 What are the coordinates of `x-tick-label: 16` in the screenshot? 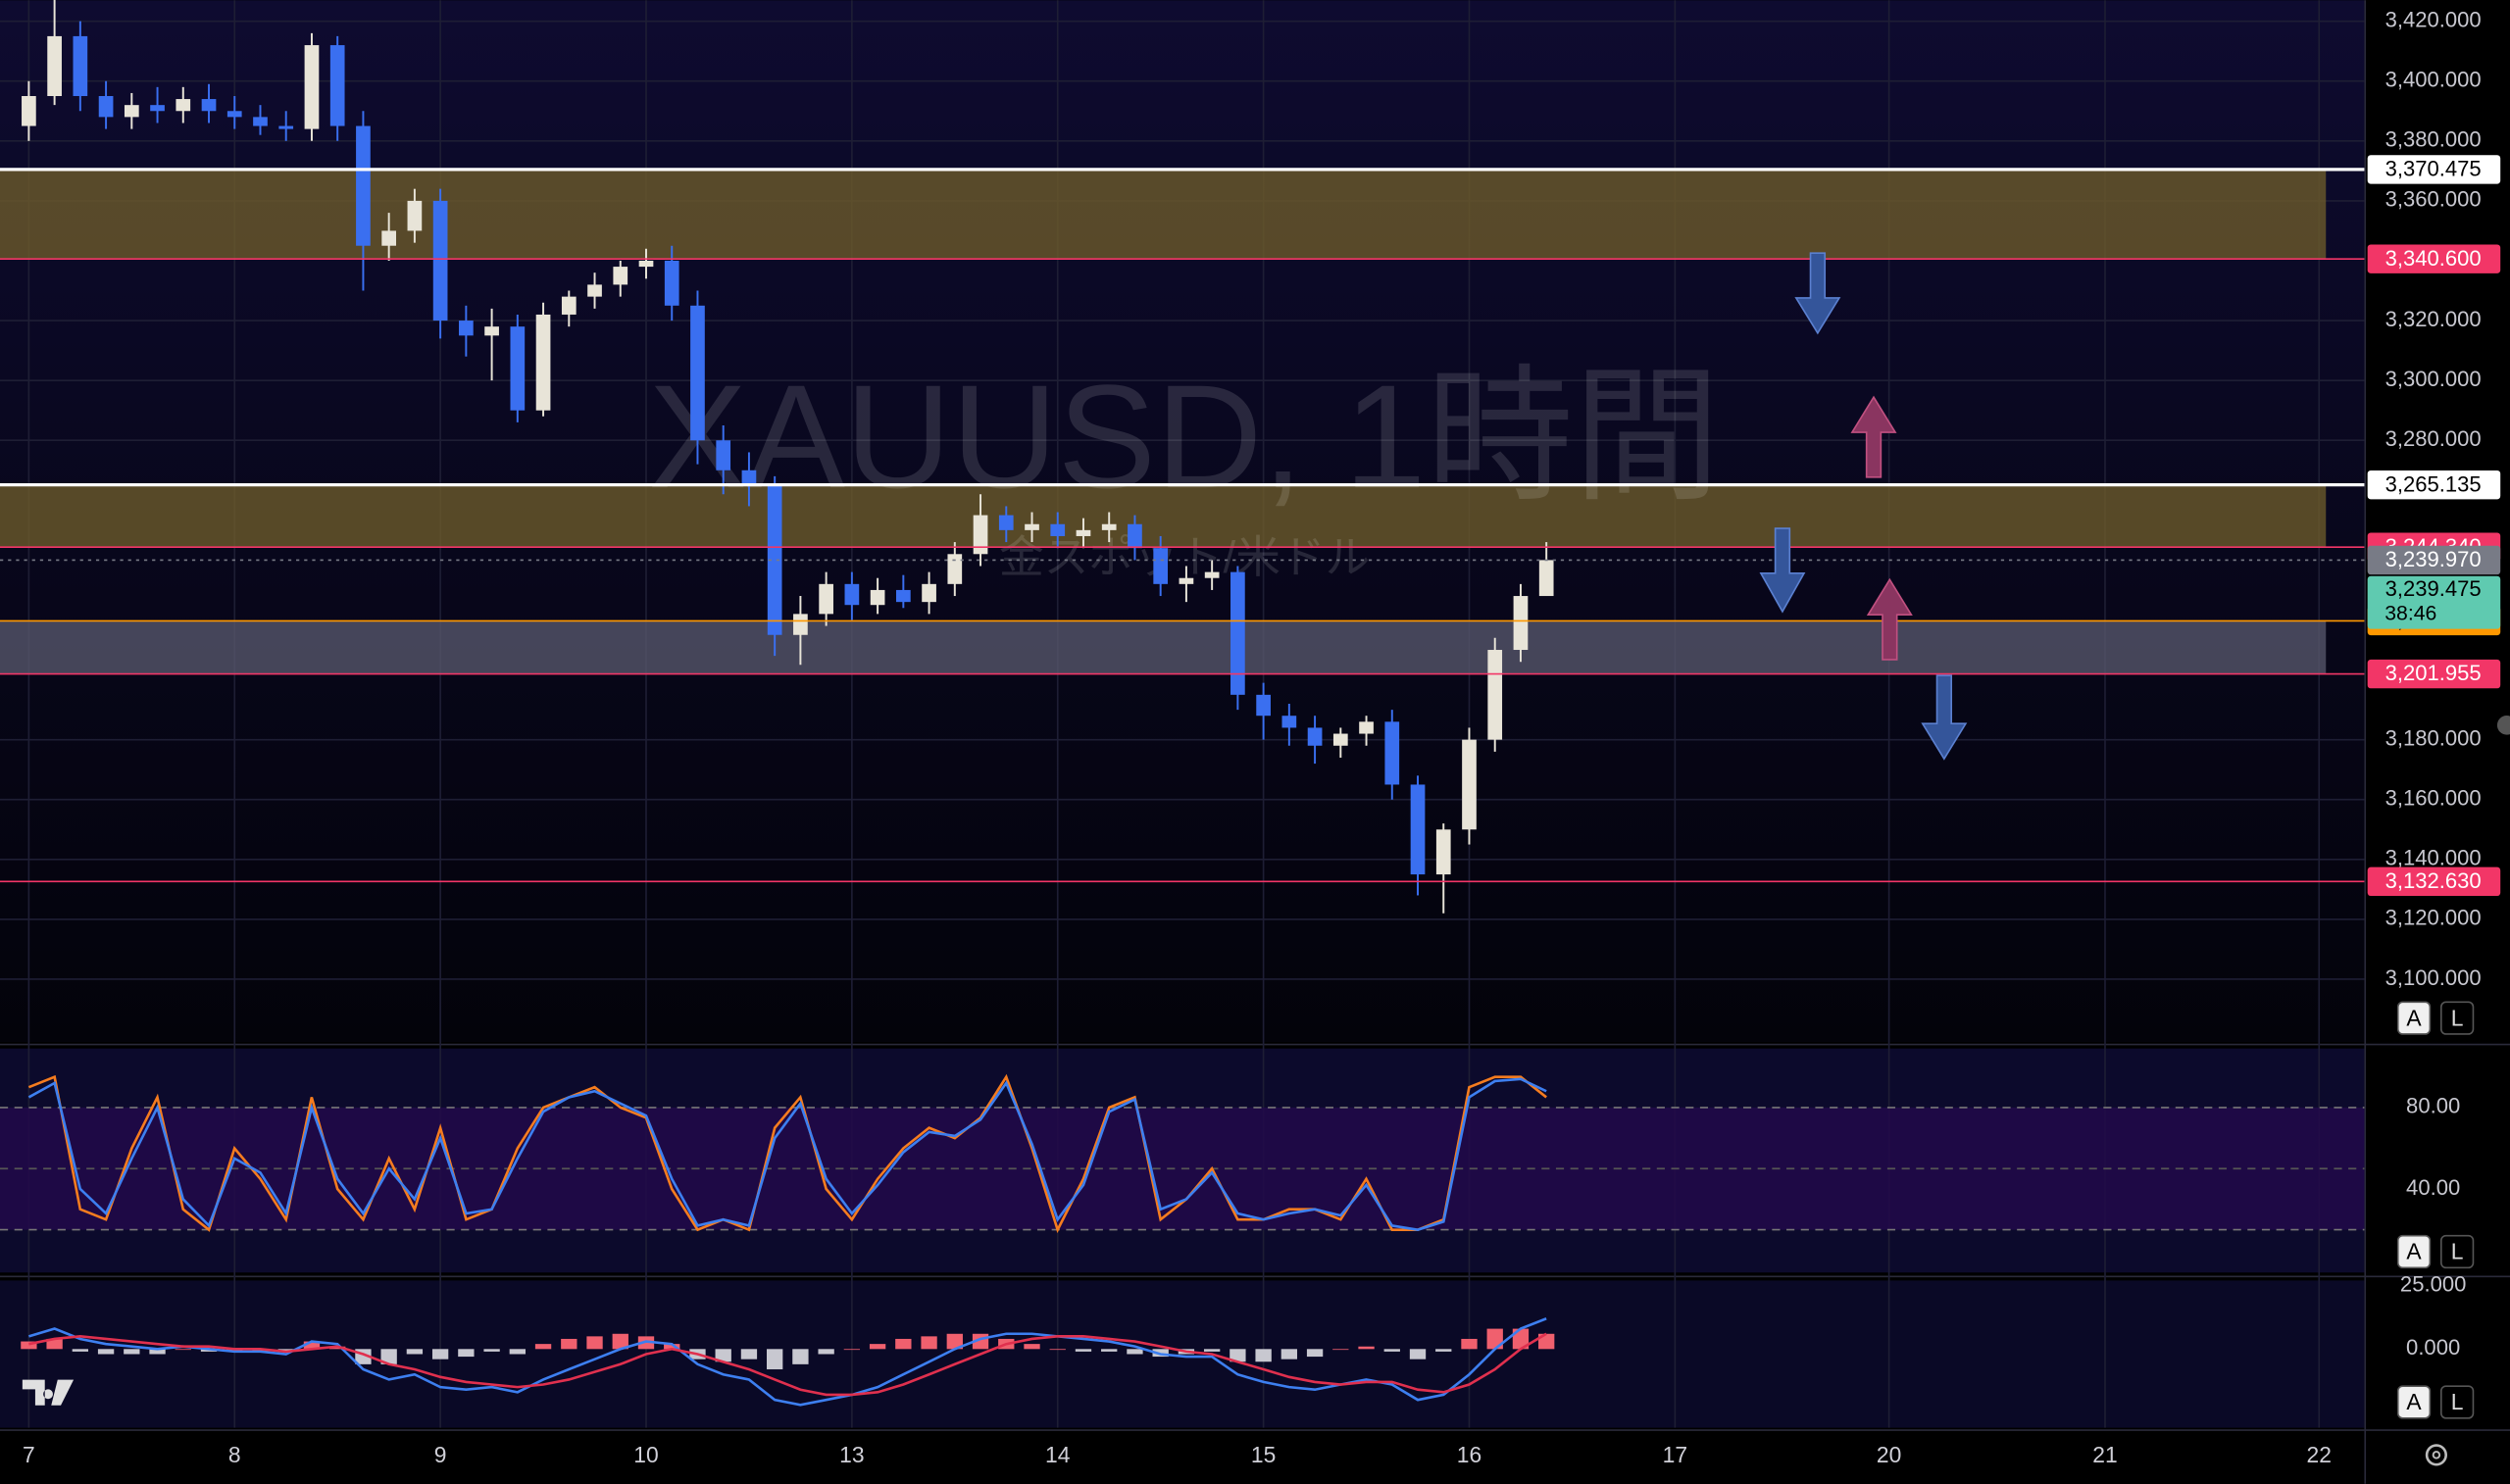 It's located at (1469, 1454).